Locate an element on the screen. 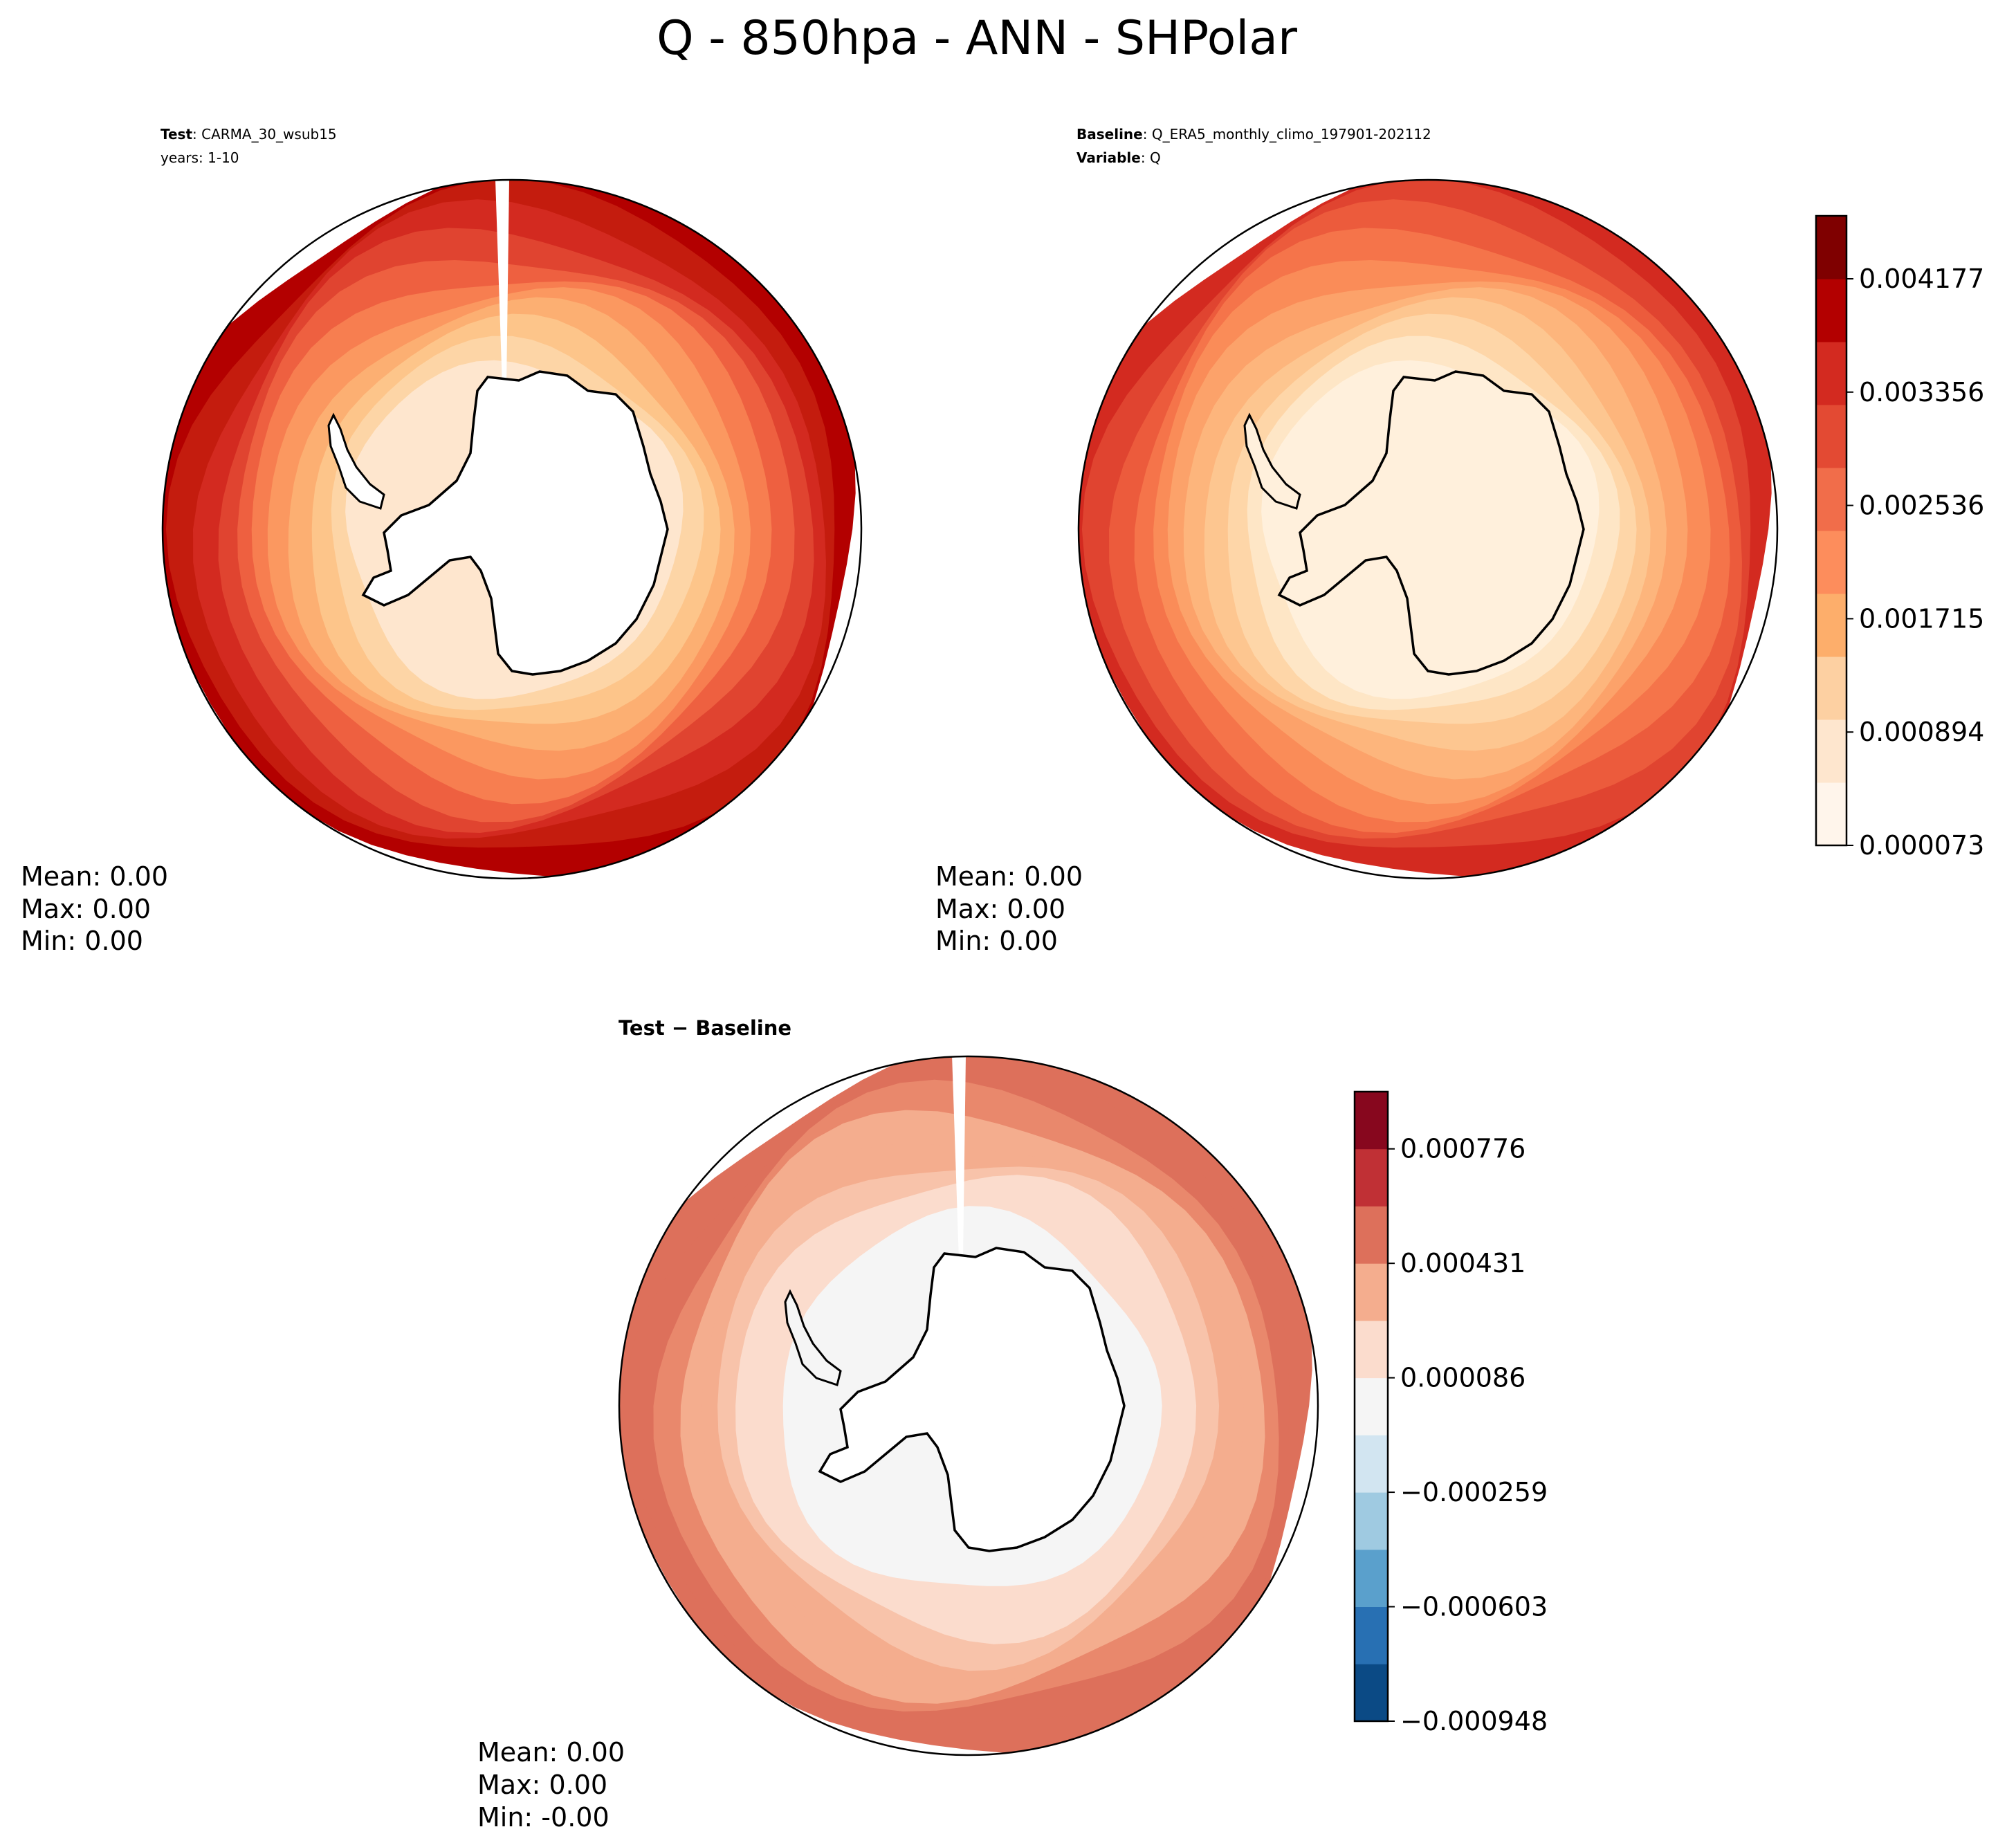 The height and width of the screenshot is (1845, 2016). diff-data-gap is located at coordinates (959, 1157).